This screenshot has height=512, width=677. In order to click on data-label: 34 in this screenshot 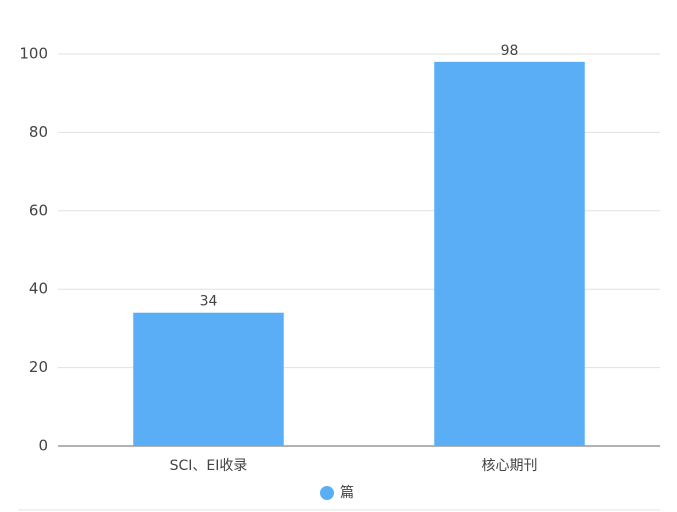, I will do `click(209, 302)`.